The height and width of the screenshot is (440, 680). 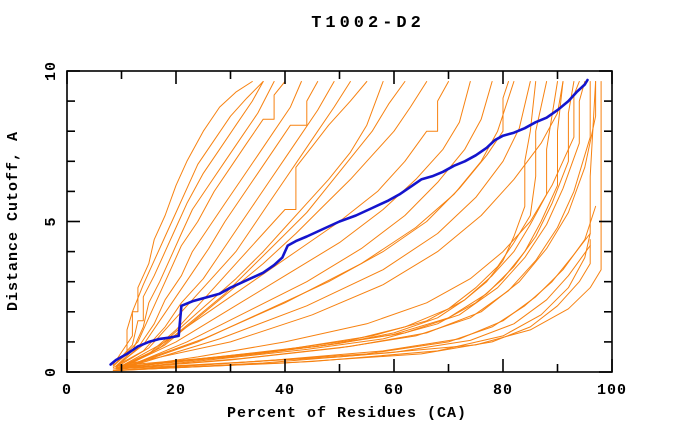 What do you see at coordinates (368, 23) in the screenshot?
I see `chart-title: T1002-D2` at bounding box center [368, 23].